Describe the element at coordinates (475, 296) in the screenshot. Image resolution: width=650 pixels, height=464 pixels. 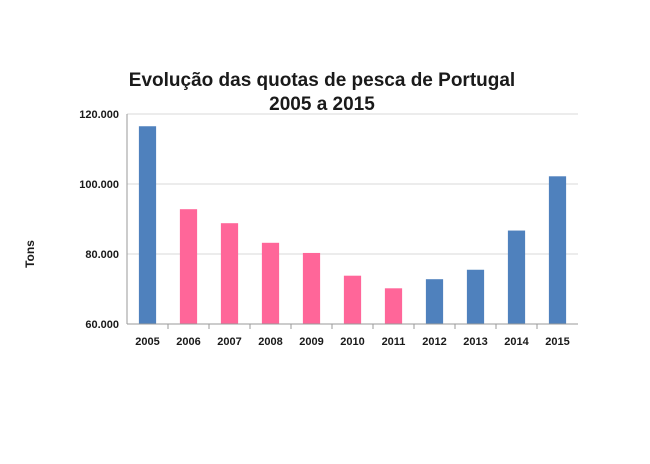
I see `bar-2013` at that location.